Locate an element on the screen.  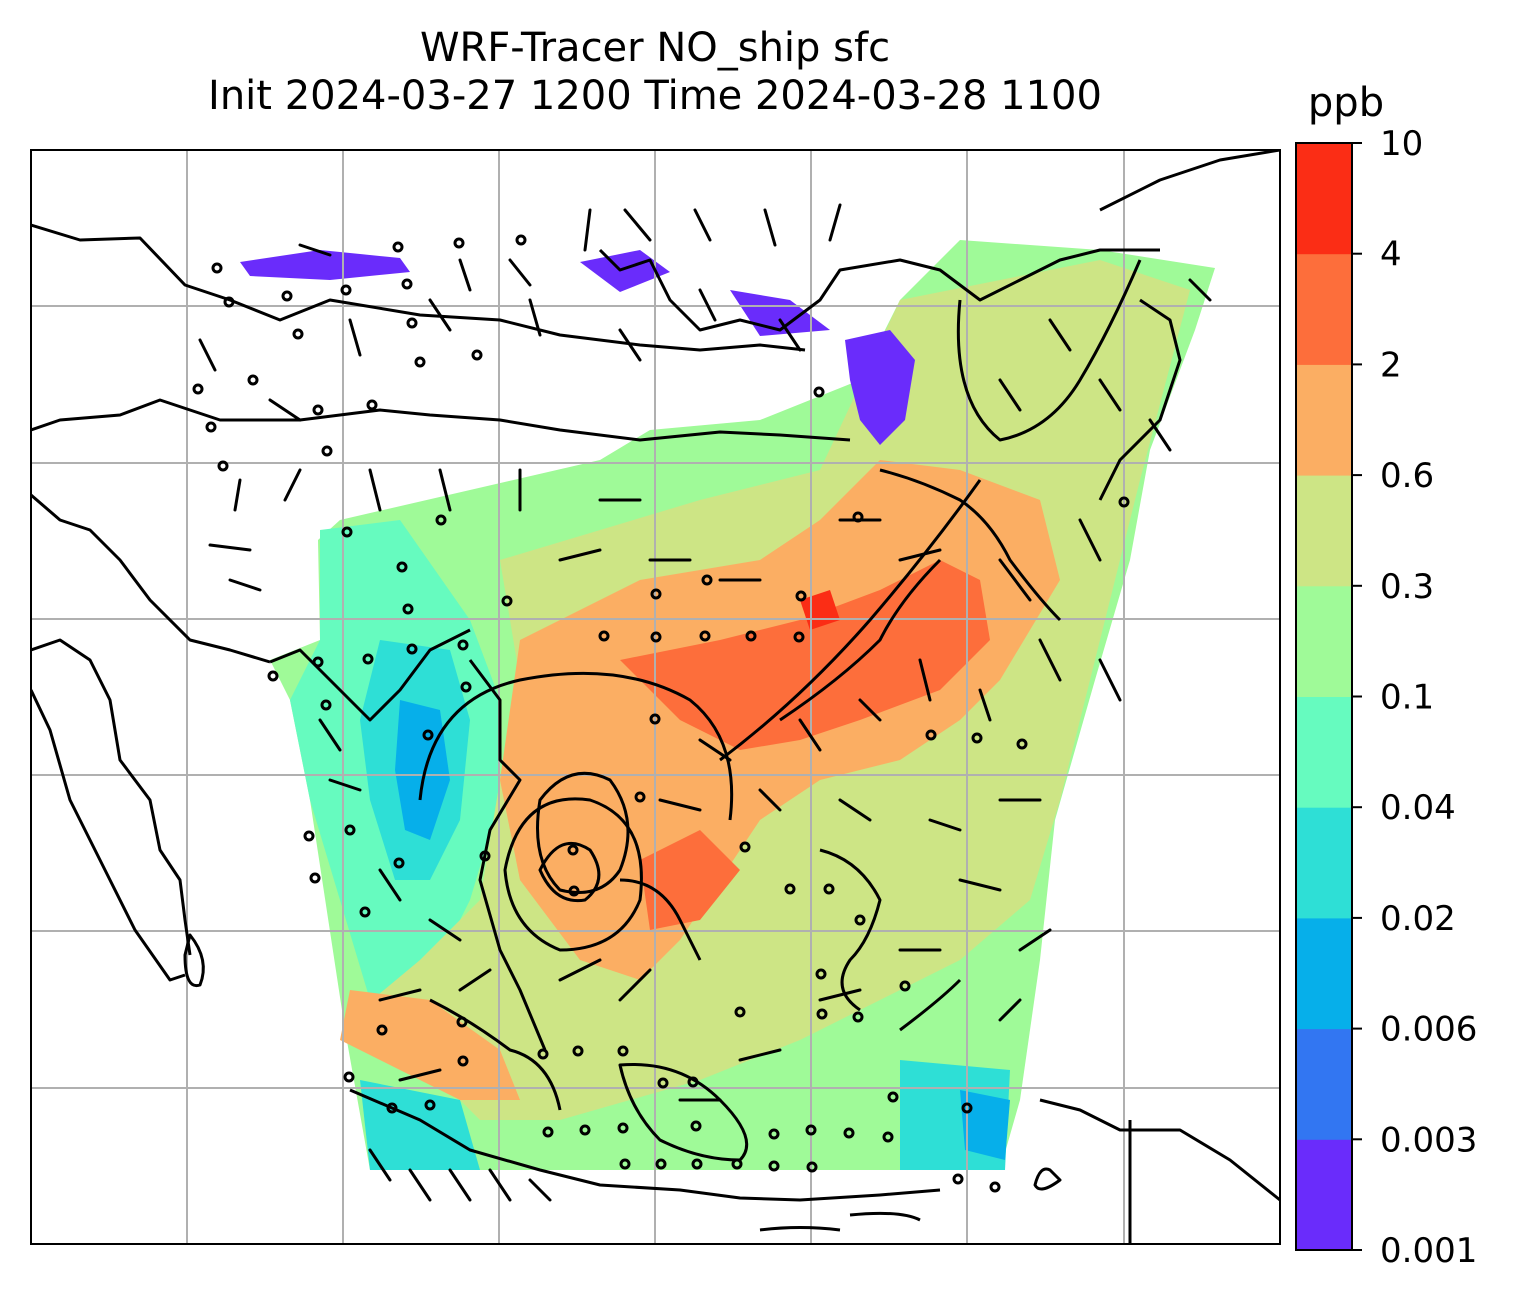
field-north-strip is located at coordinates (325, 265).